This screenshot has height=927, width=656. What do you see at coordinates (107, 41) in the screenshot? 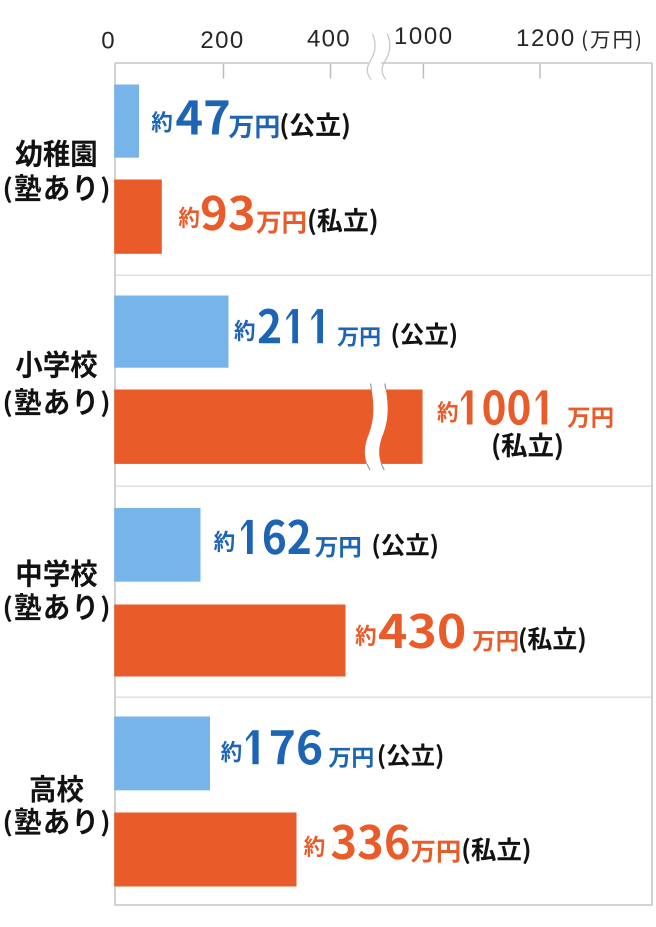
I see `svg-text: 0` at bounding box center [107, 41].